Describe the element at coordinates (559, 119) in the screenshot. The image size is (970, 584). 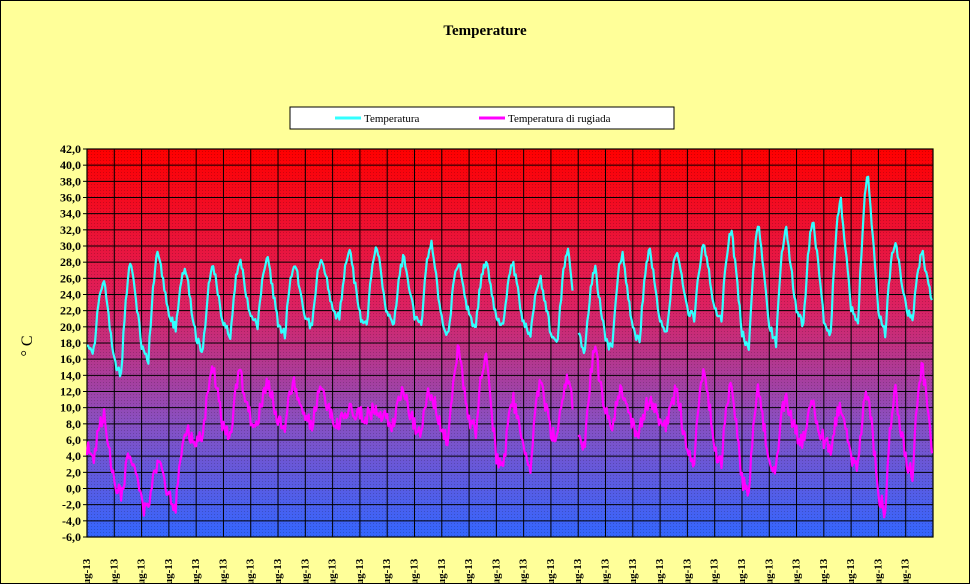
I see `legend-label-rugiada: Temperatura di rugiada` at that location.